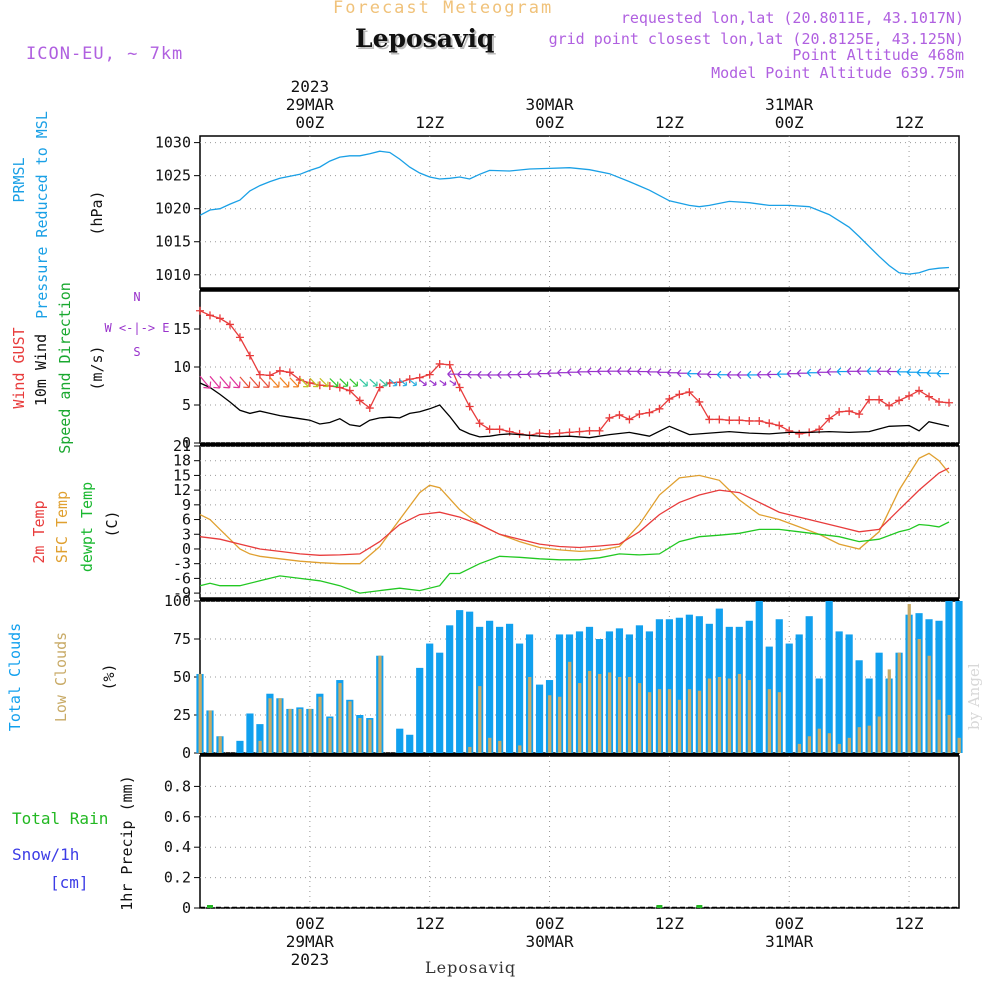  What do you see at coordinates (574, 373) in the screenshot?
I see `gust-line` at bounding box center [574, 373].